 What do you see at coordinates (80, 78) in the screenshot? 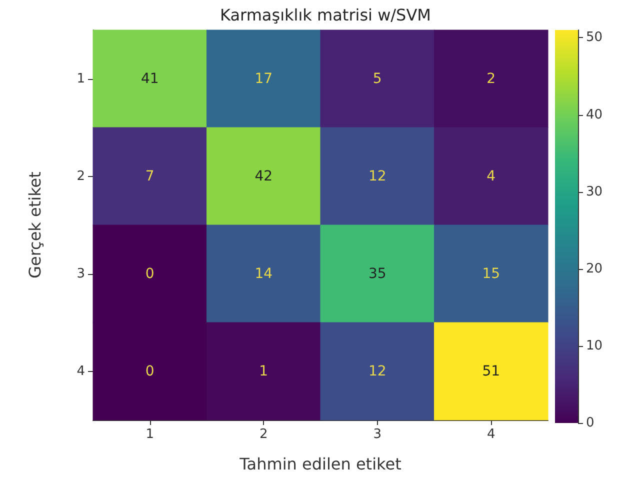
I see `y-tick-label: 1` at bounding box center [80, 78].